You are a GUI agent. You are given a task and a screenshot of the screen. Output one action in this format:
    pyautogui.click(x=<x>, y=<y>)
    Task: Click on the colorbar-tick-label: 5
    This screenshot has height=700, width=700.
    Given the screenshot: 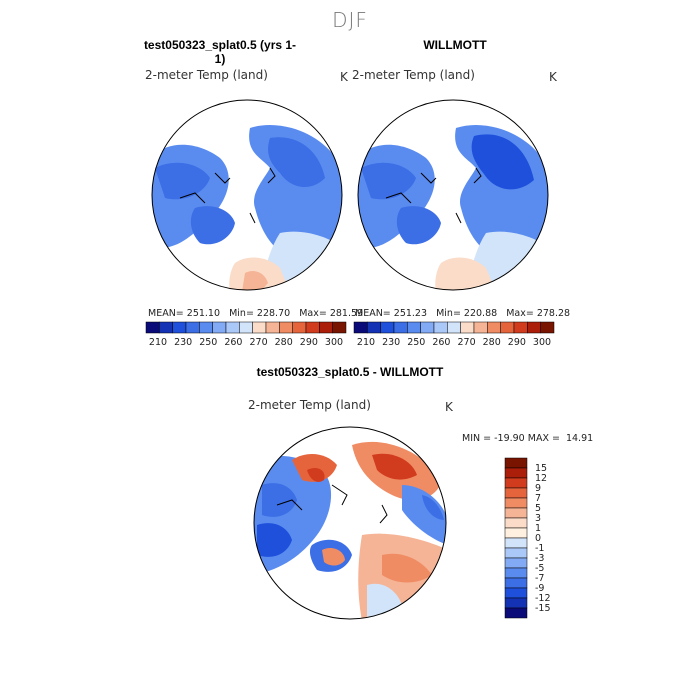 What is the action you would take?
    pyautogui.click(x=538, y=508)
    